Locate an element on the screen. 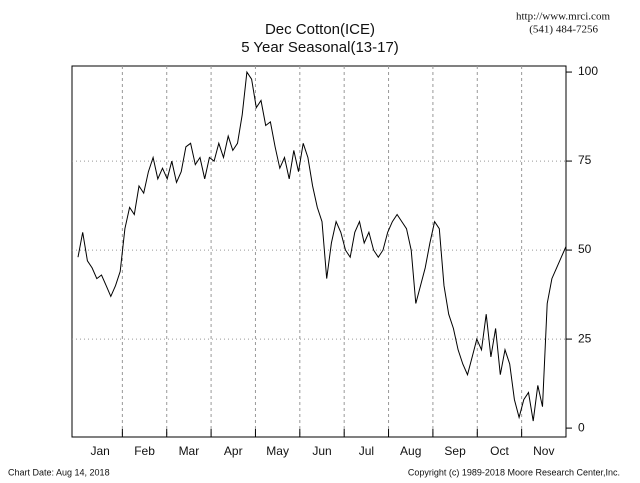 This screenshot has height=483, width=640. chart-date: Chart Date: Aug 14, 2018 is located at coordinates (59, 472).